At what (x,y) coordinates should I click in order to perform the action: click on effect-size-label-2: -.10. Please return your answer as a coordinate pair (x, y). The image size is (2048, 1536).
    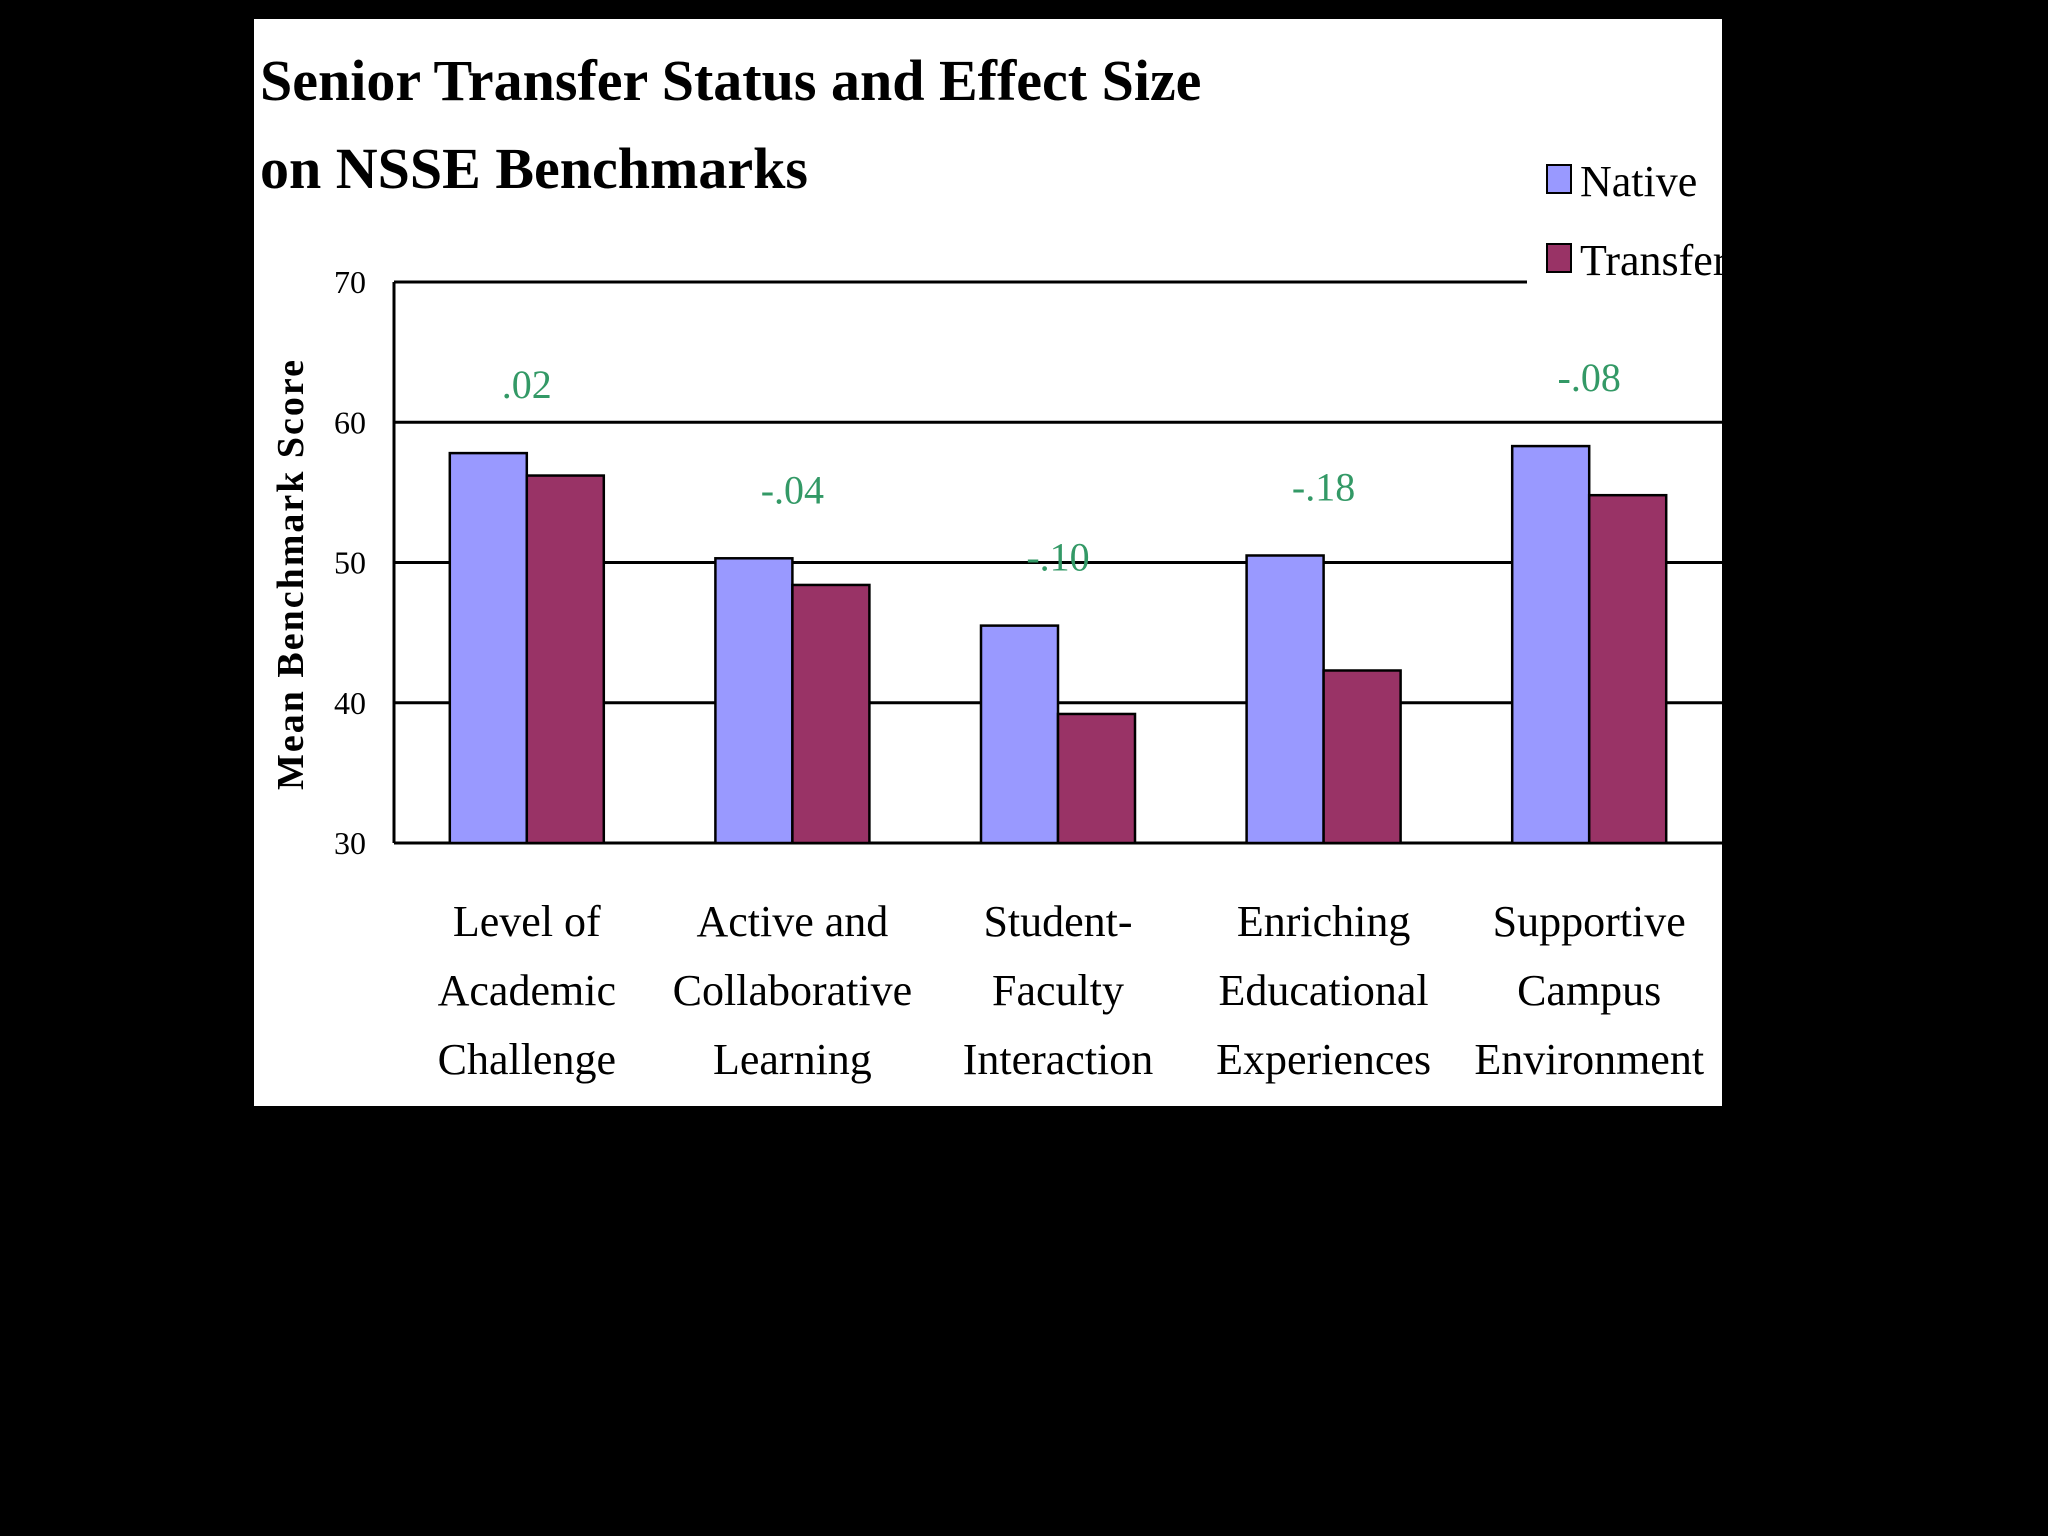
    Looking at the image, I should click on (1057, 557).